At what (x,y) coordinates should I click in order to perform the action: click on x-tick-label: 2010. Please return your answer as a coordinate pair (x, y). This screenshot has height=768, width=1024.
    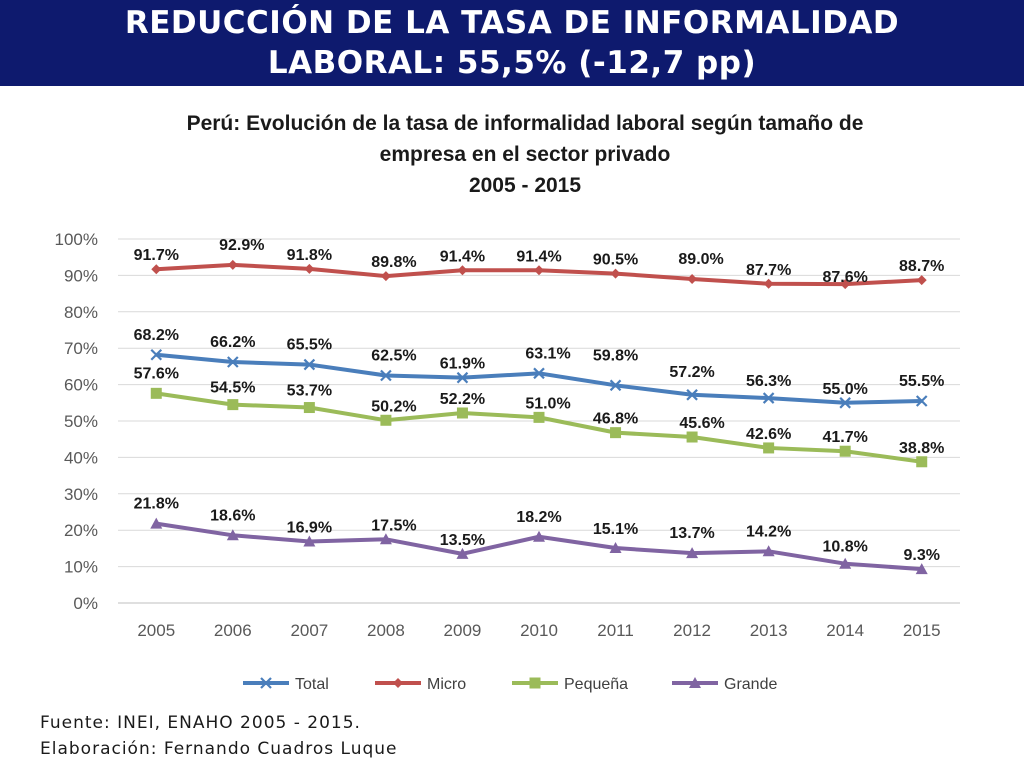
    Looking at the image, I should click on (539, 630).